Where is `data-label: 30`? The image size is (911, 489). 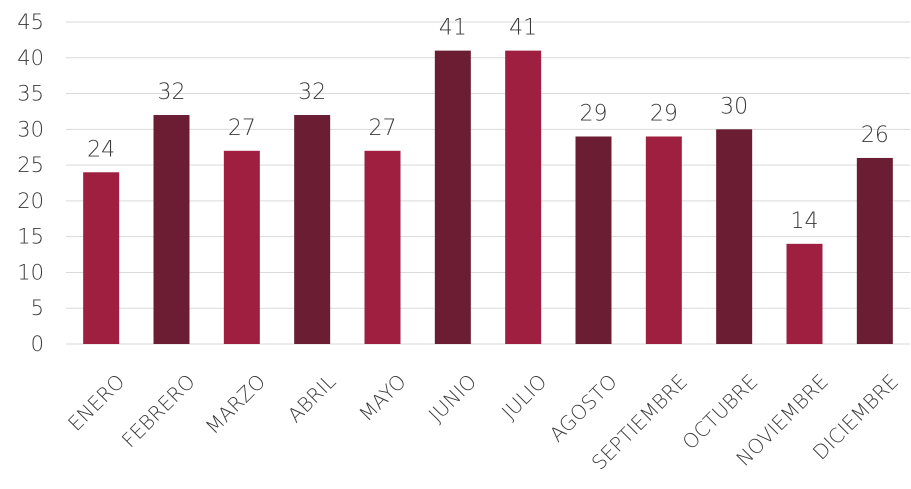 data-label: 30 is located at coordinates (734, 106).